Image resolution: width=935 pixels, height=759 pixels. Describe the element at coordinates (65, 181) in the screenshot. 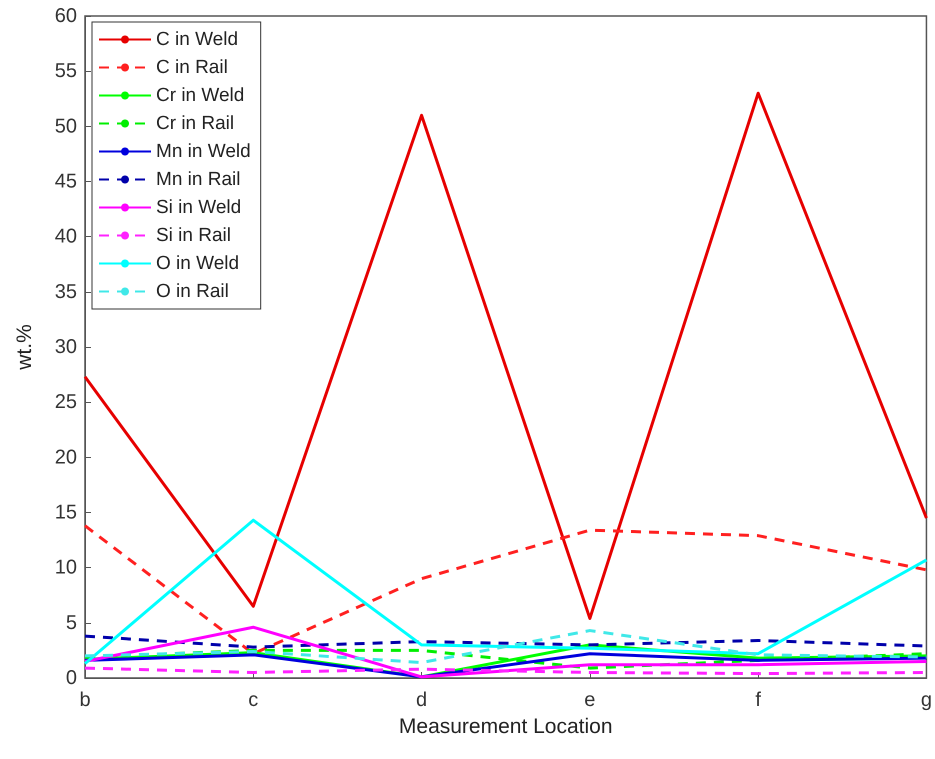

I see `y-tick-label: 45` at that location.